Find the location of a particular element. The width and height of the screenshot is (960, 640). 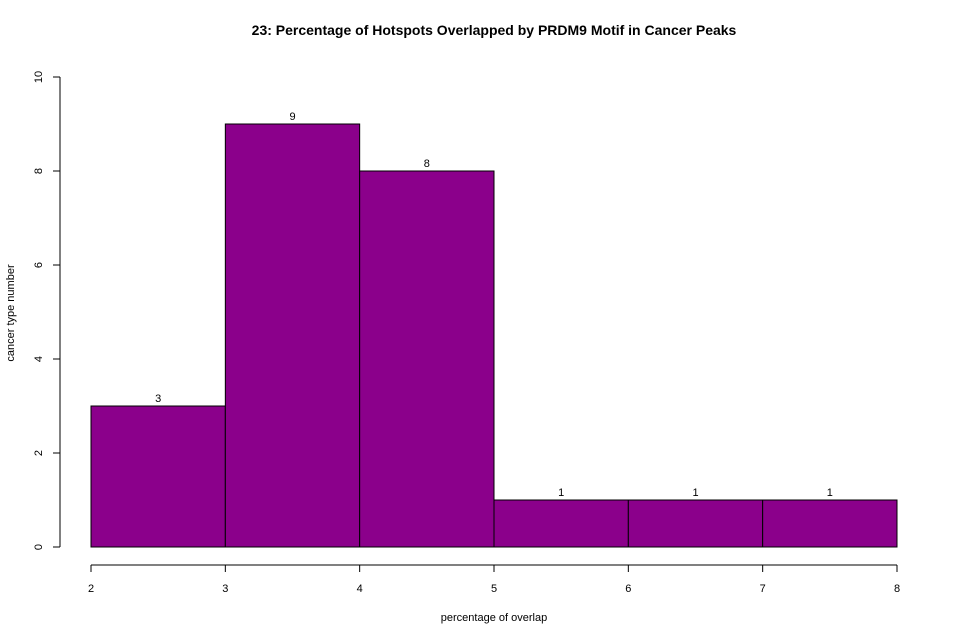

x-tick-label: 5 is located at coordinates (494, 589).